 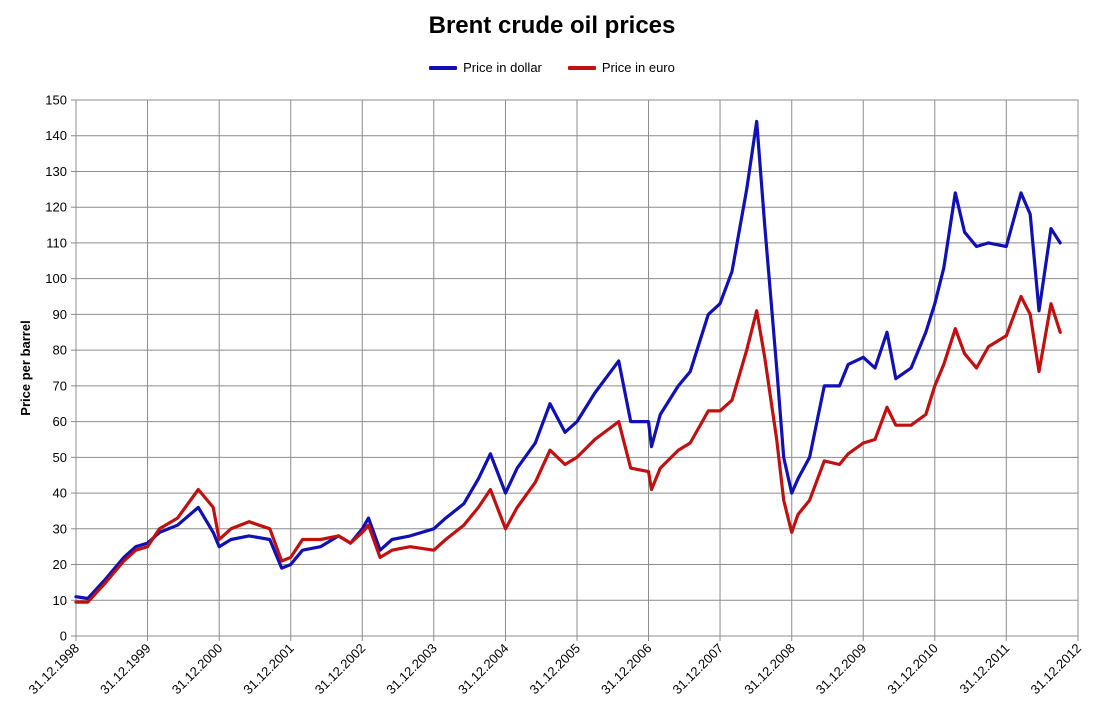 I want to click on x-tick-label: 31.12.2004, so click(x=483, y=669).